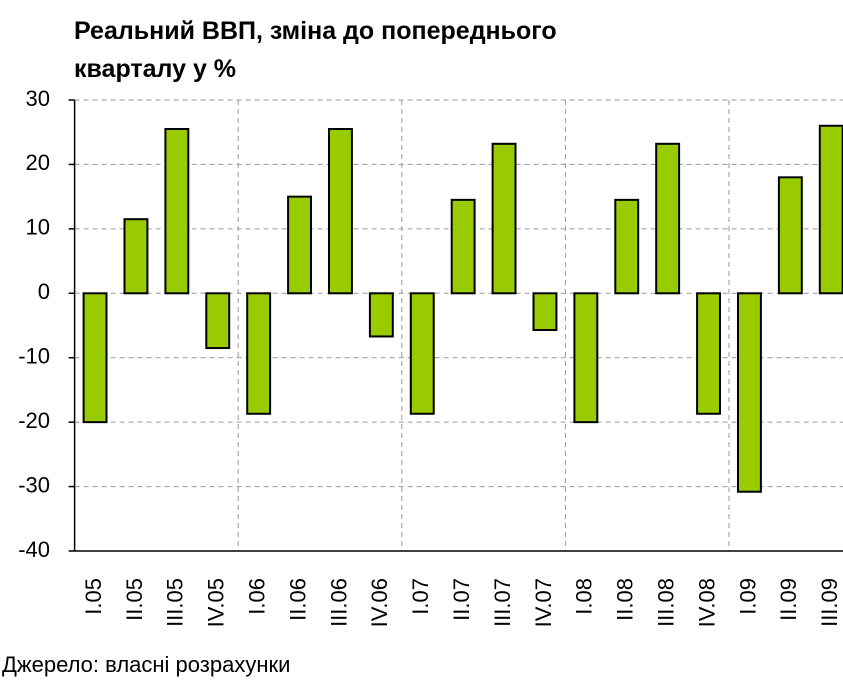 This screenshot has width=843, height=684. What do you see at coordinates (788, 599) in the screenshot?
I see `x-tick-label: II.09` at bounding box center [788, 599].